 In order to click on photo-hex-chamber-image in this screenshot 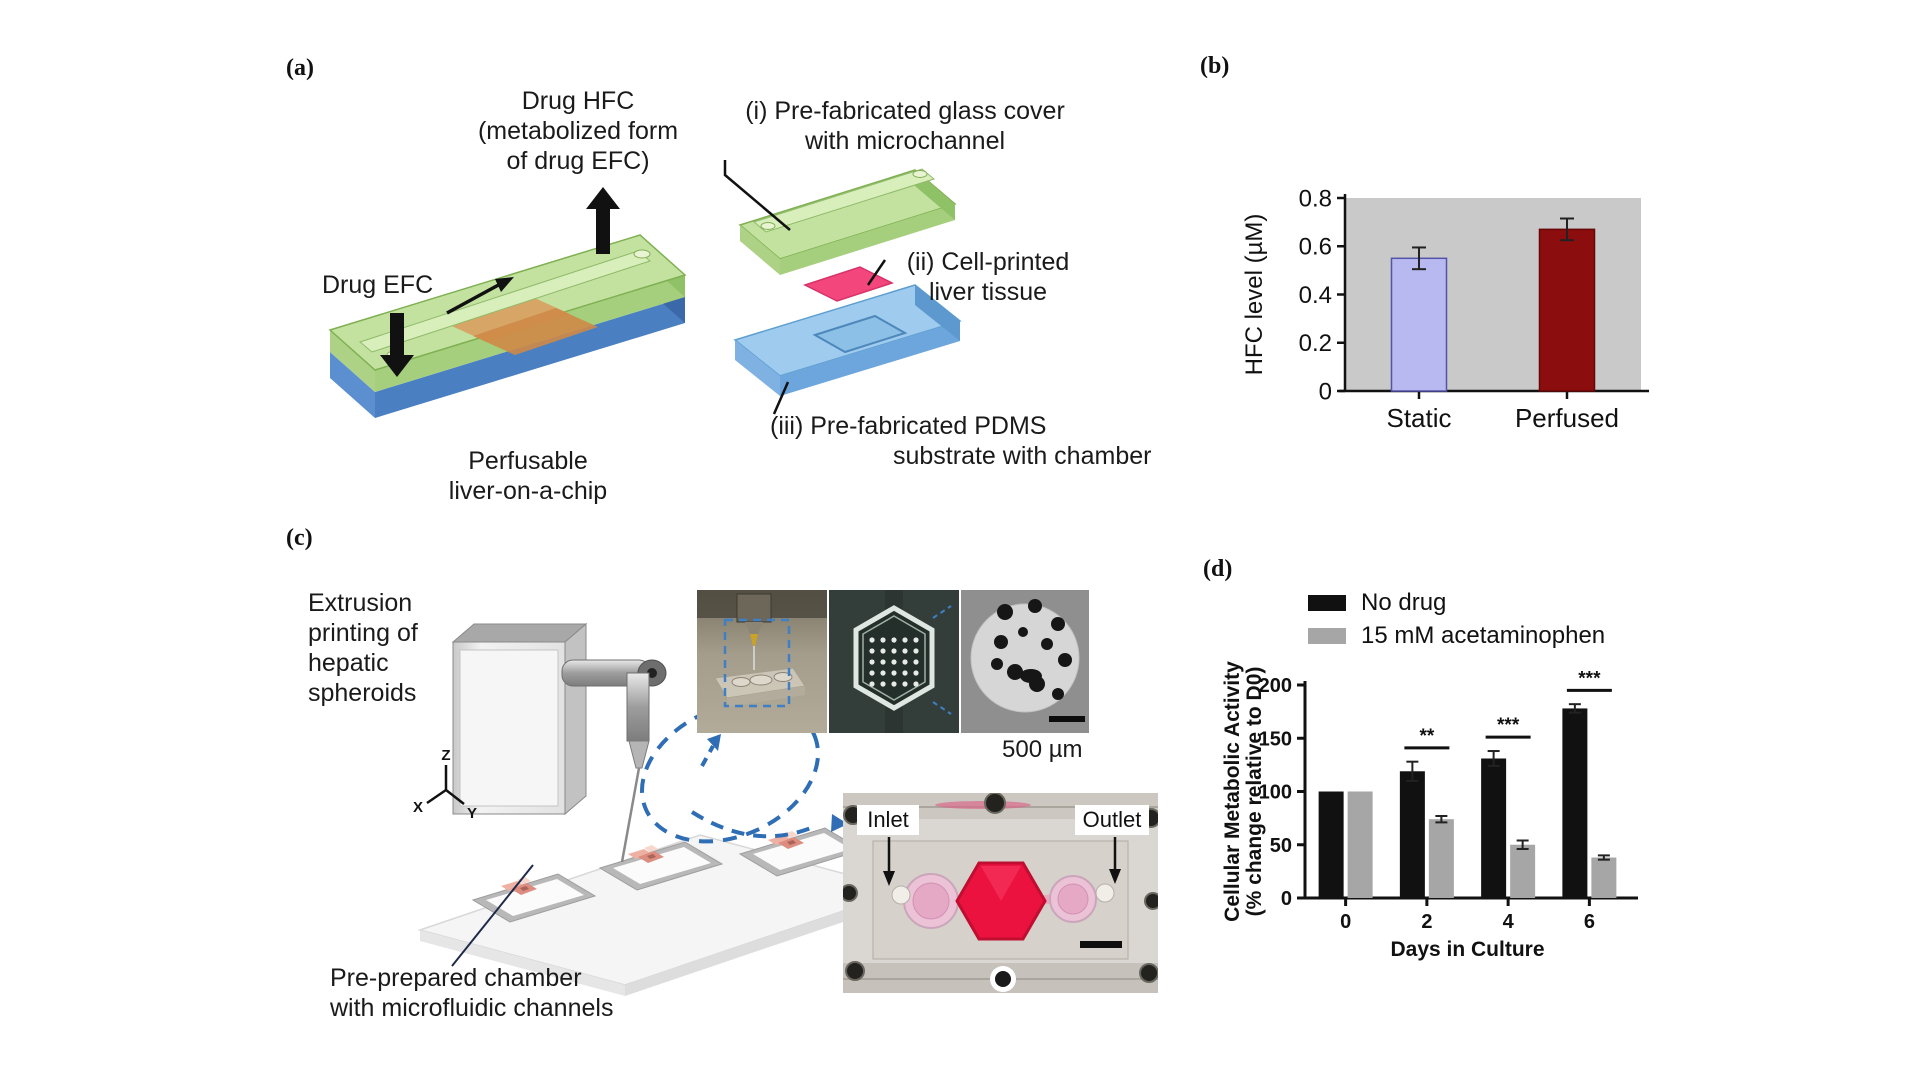, I will do `click(894, 661)`.